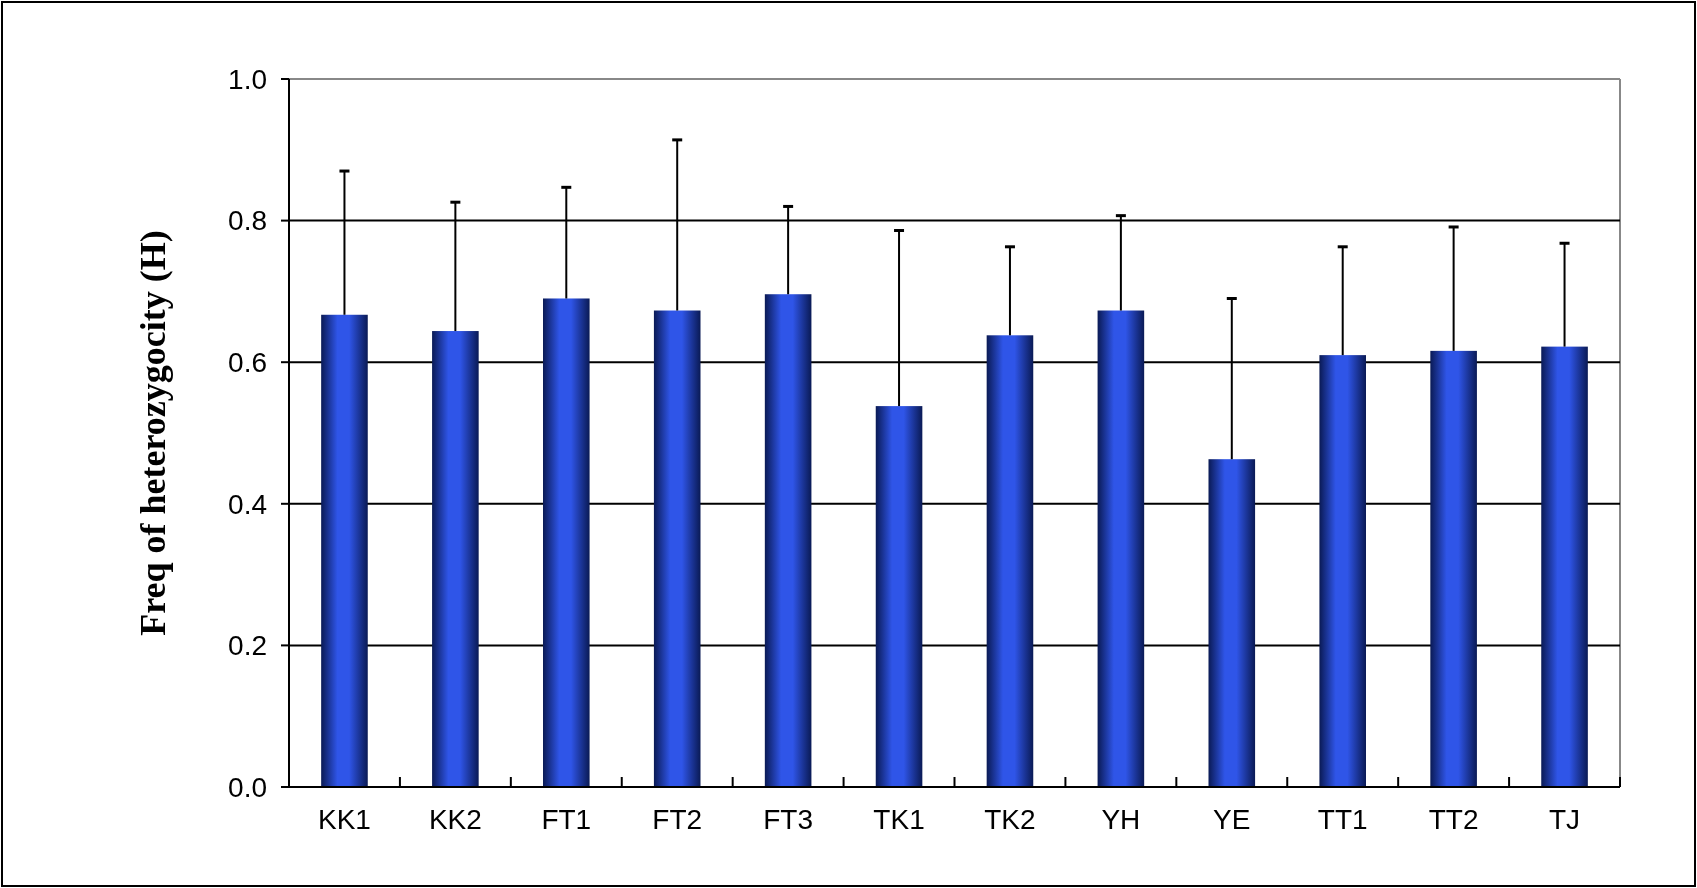  What do you see at coordinates (344, 819) in the screenshot?
I see `x-tick-label: KK1` at bounding box center [344, 819].